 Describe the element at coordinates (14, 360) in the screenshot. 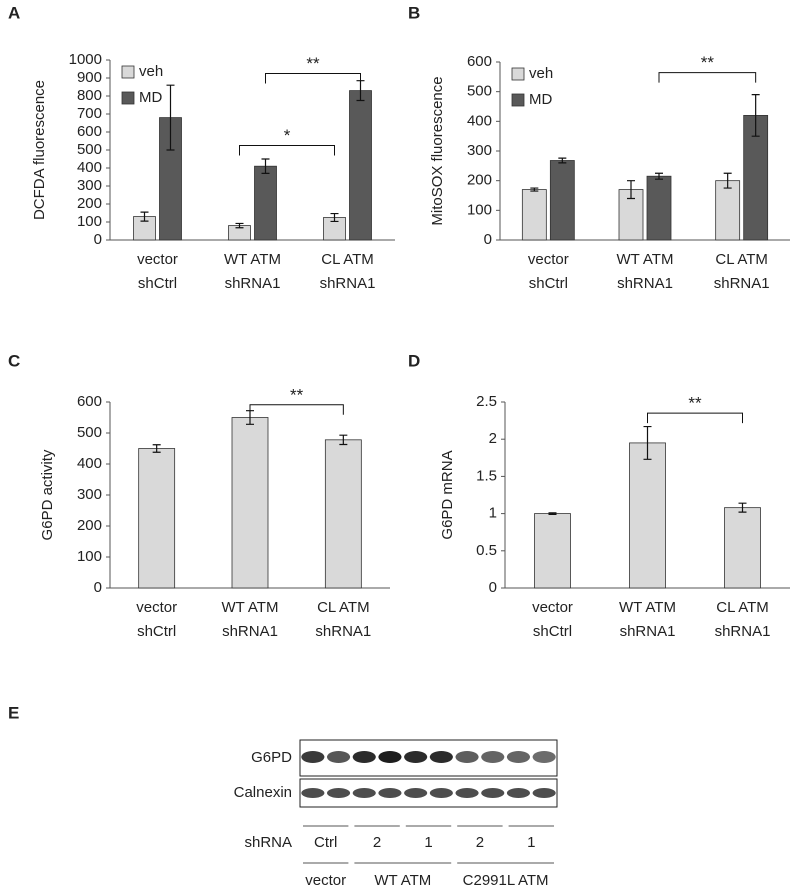

I see `panel-label: C` at that location.